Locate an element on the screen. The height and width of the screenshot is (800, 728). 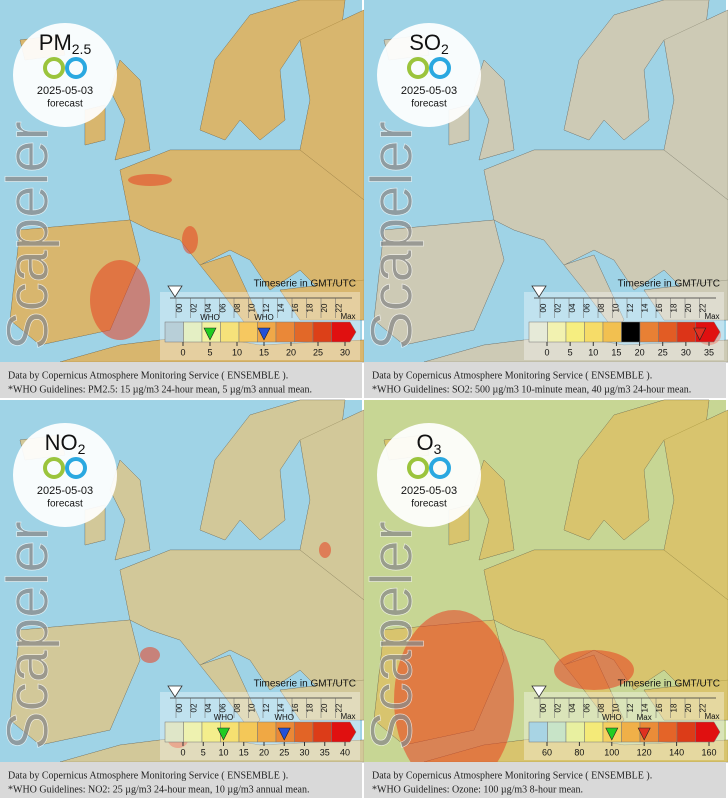
pollutant: PM2.5 is located at coordinates (65, 43).